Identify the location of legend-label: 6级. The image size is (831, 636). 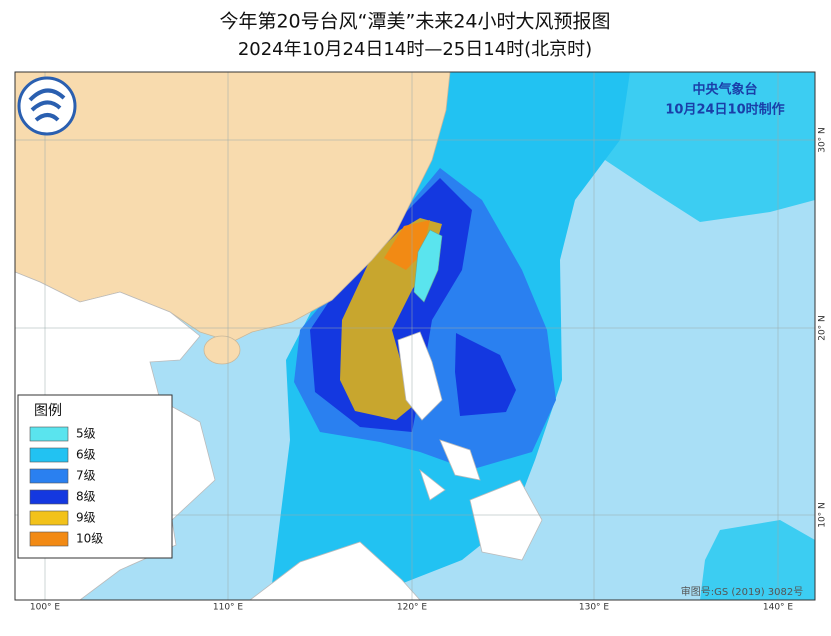
(86, 455).